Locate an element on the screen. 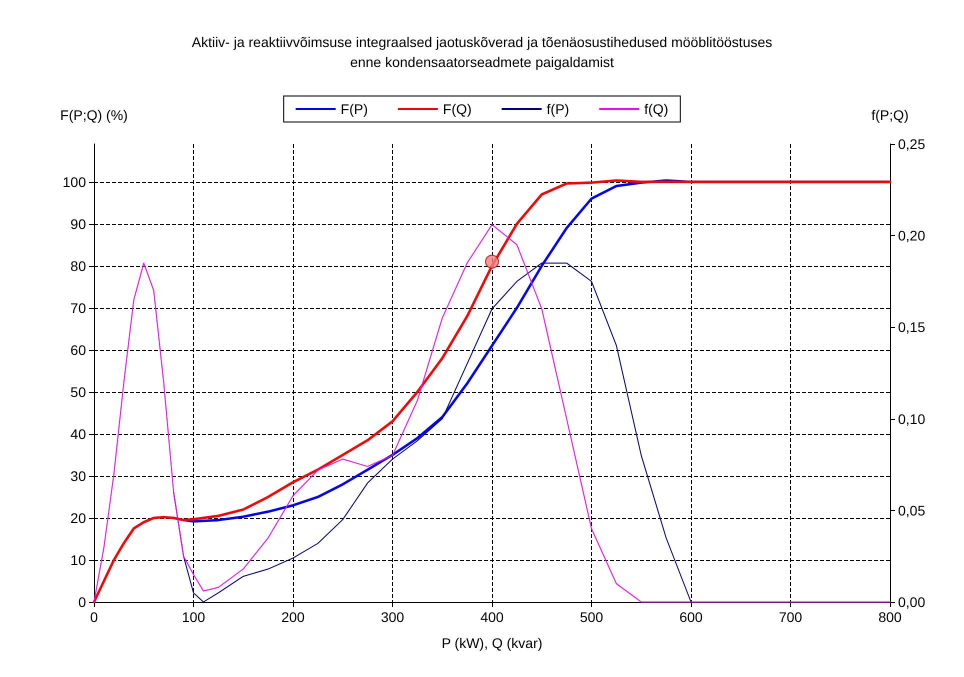  x-tick-label: 400 is located at coordinates (492, 617).